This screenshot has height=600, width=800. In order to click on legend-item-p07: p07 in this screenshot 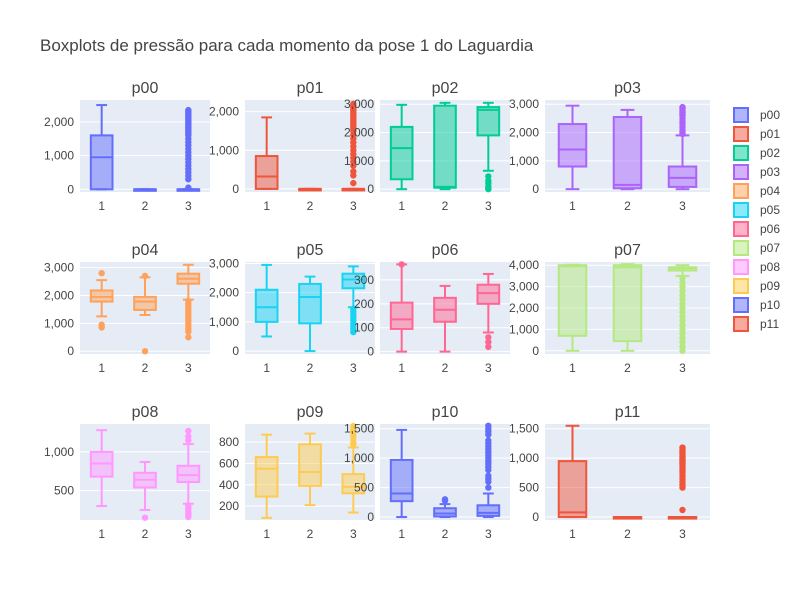, I will do `click(756, 248)`.